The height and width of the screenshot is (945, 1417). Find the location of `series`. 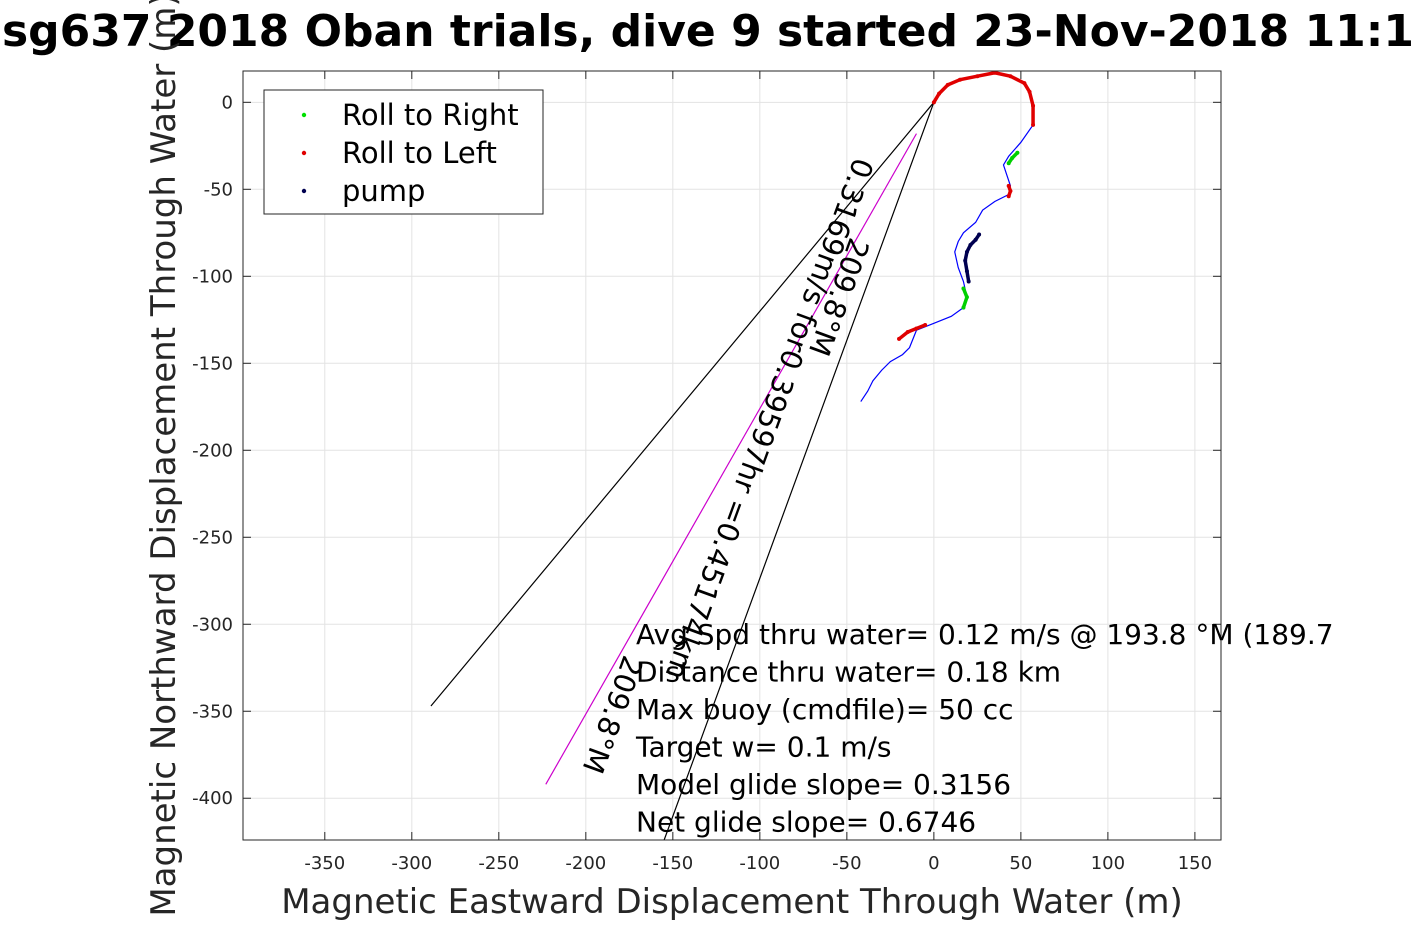

series is located at coordinates (948, 236).